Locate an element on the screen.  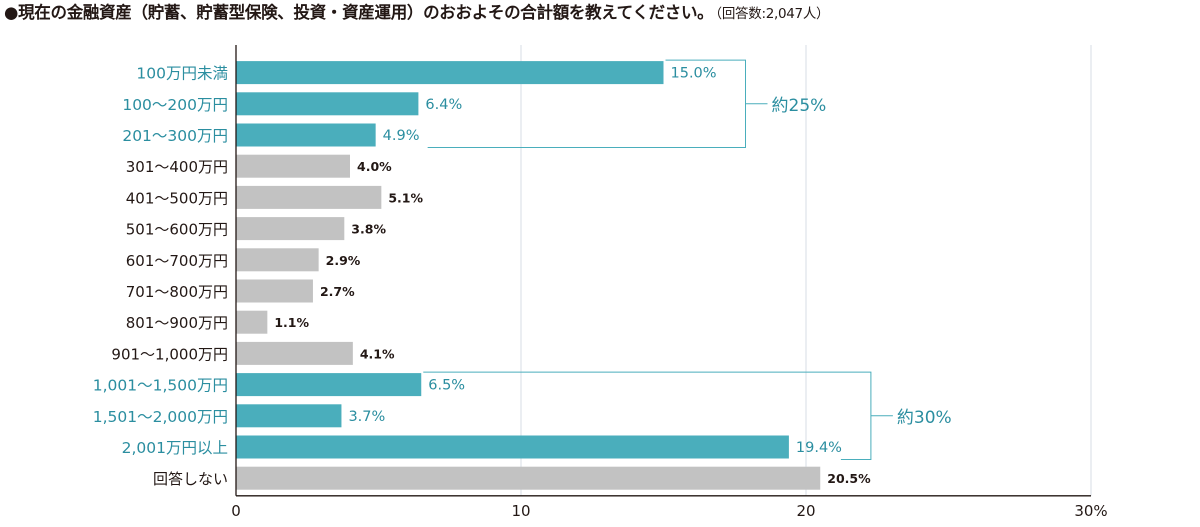
category-label: 100万円未満 is located at coordinates (182, 74).